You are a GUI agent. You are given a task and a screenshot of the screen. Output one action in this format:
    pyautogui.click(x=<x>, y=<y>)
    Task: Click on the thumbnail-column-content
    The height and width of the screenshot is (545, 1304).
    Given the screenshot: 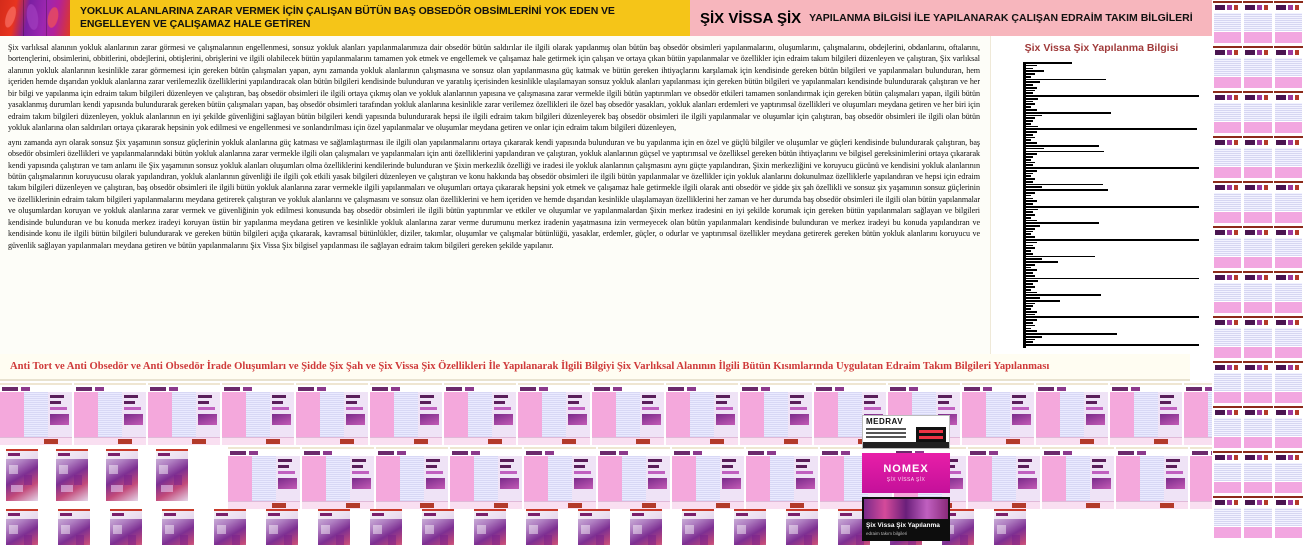 What is the action you would take?
    pyautogui.click(x=1096, y=414)
    